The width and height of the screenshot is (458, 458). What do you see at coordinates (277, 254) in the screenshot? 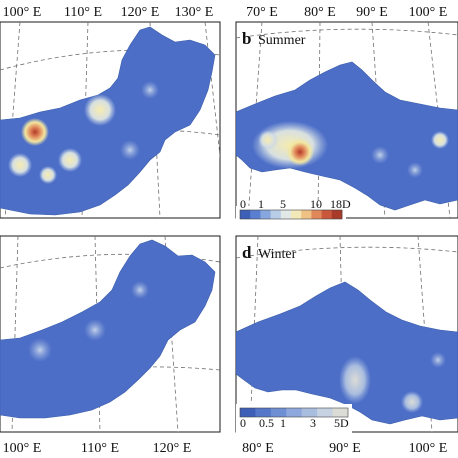
I see `panel-season-title: Winter` at bounding box center [277, 254].